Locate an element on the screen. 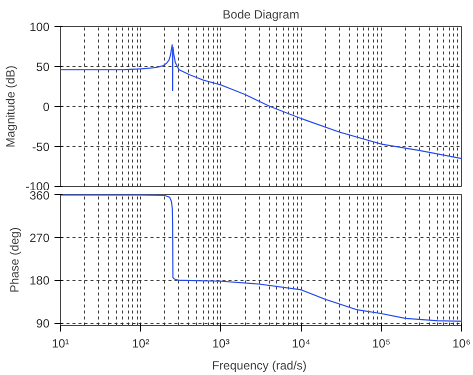  x-tick-label: 10⁴ is located at coordinates (301, 343).